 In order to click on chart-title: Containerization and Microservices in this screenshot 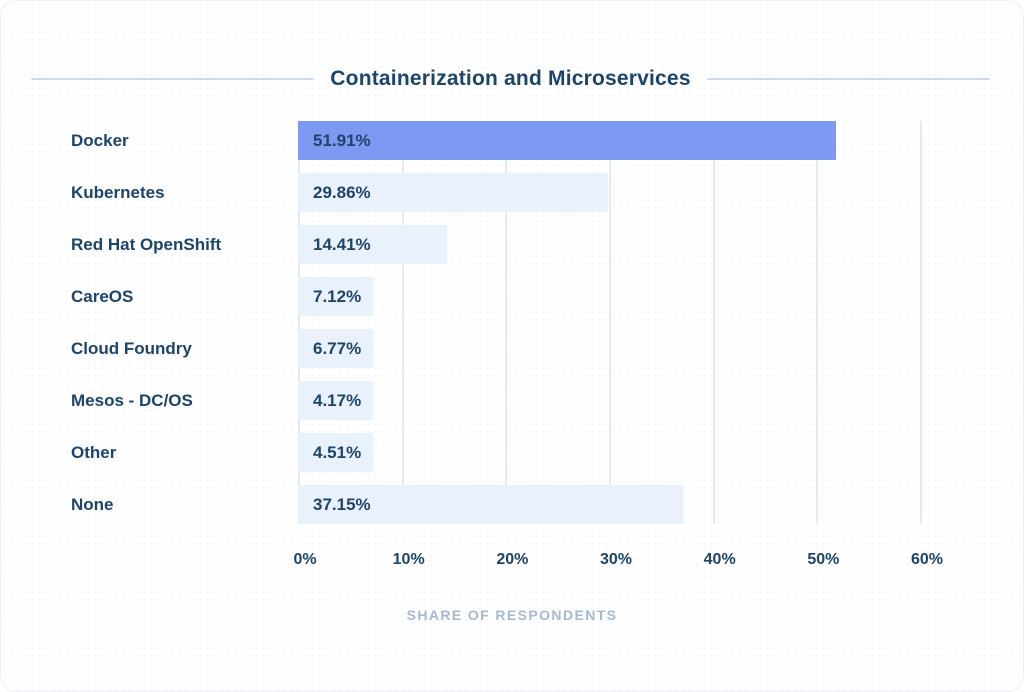, I will do `click(510, 78)`.